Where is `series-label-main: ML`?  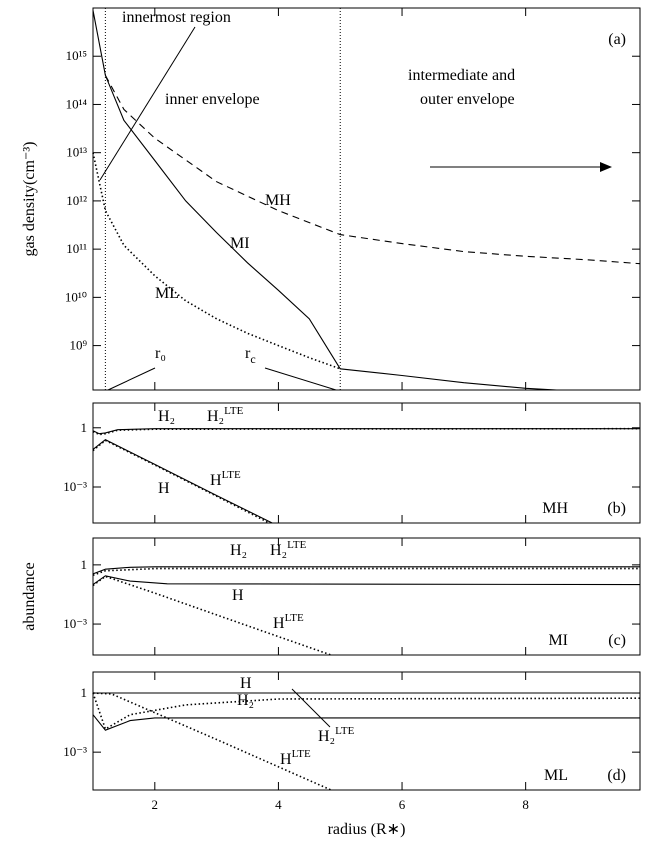 series-label-main: ML is located at coordinates (167, 293).